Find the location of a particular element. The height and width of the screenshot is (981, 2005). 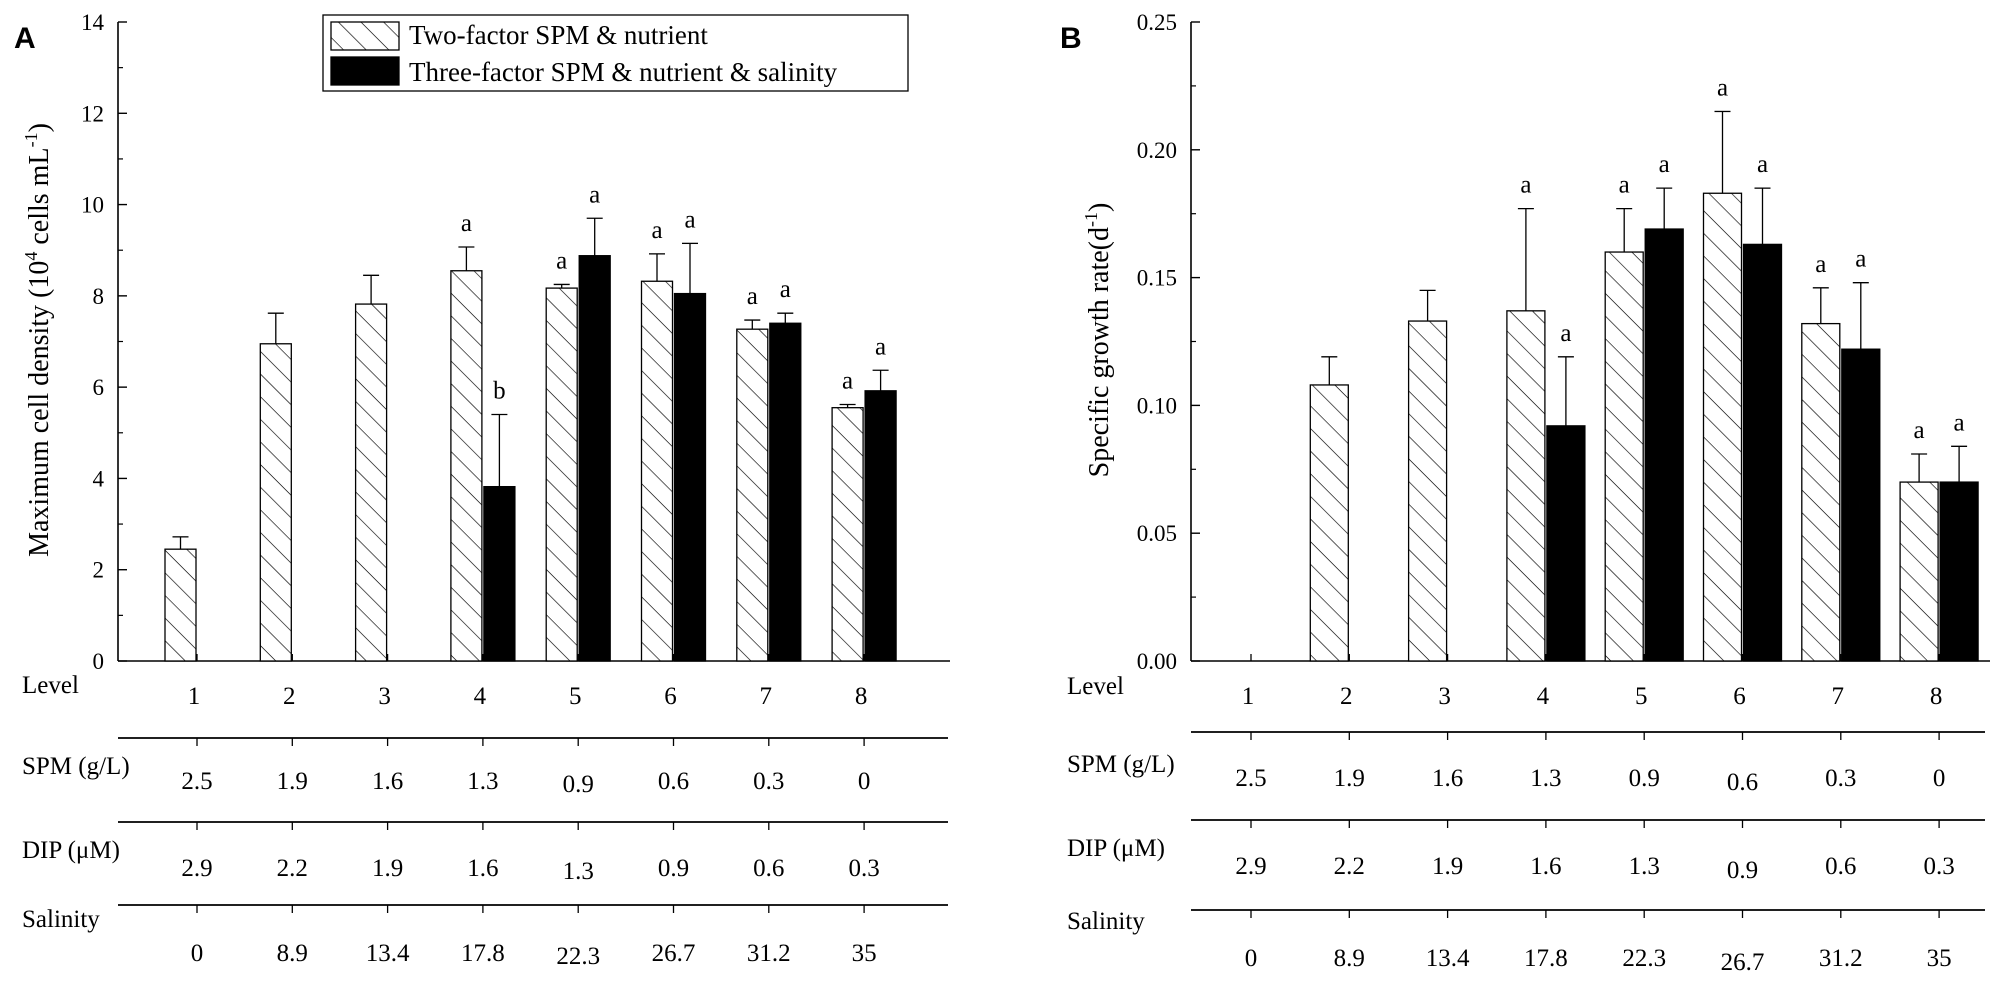

y-tick-label: 0 is located at coordinates (99, 661).